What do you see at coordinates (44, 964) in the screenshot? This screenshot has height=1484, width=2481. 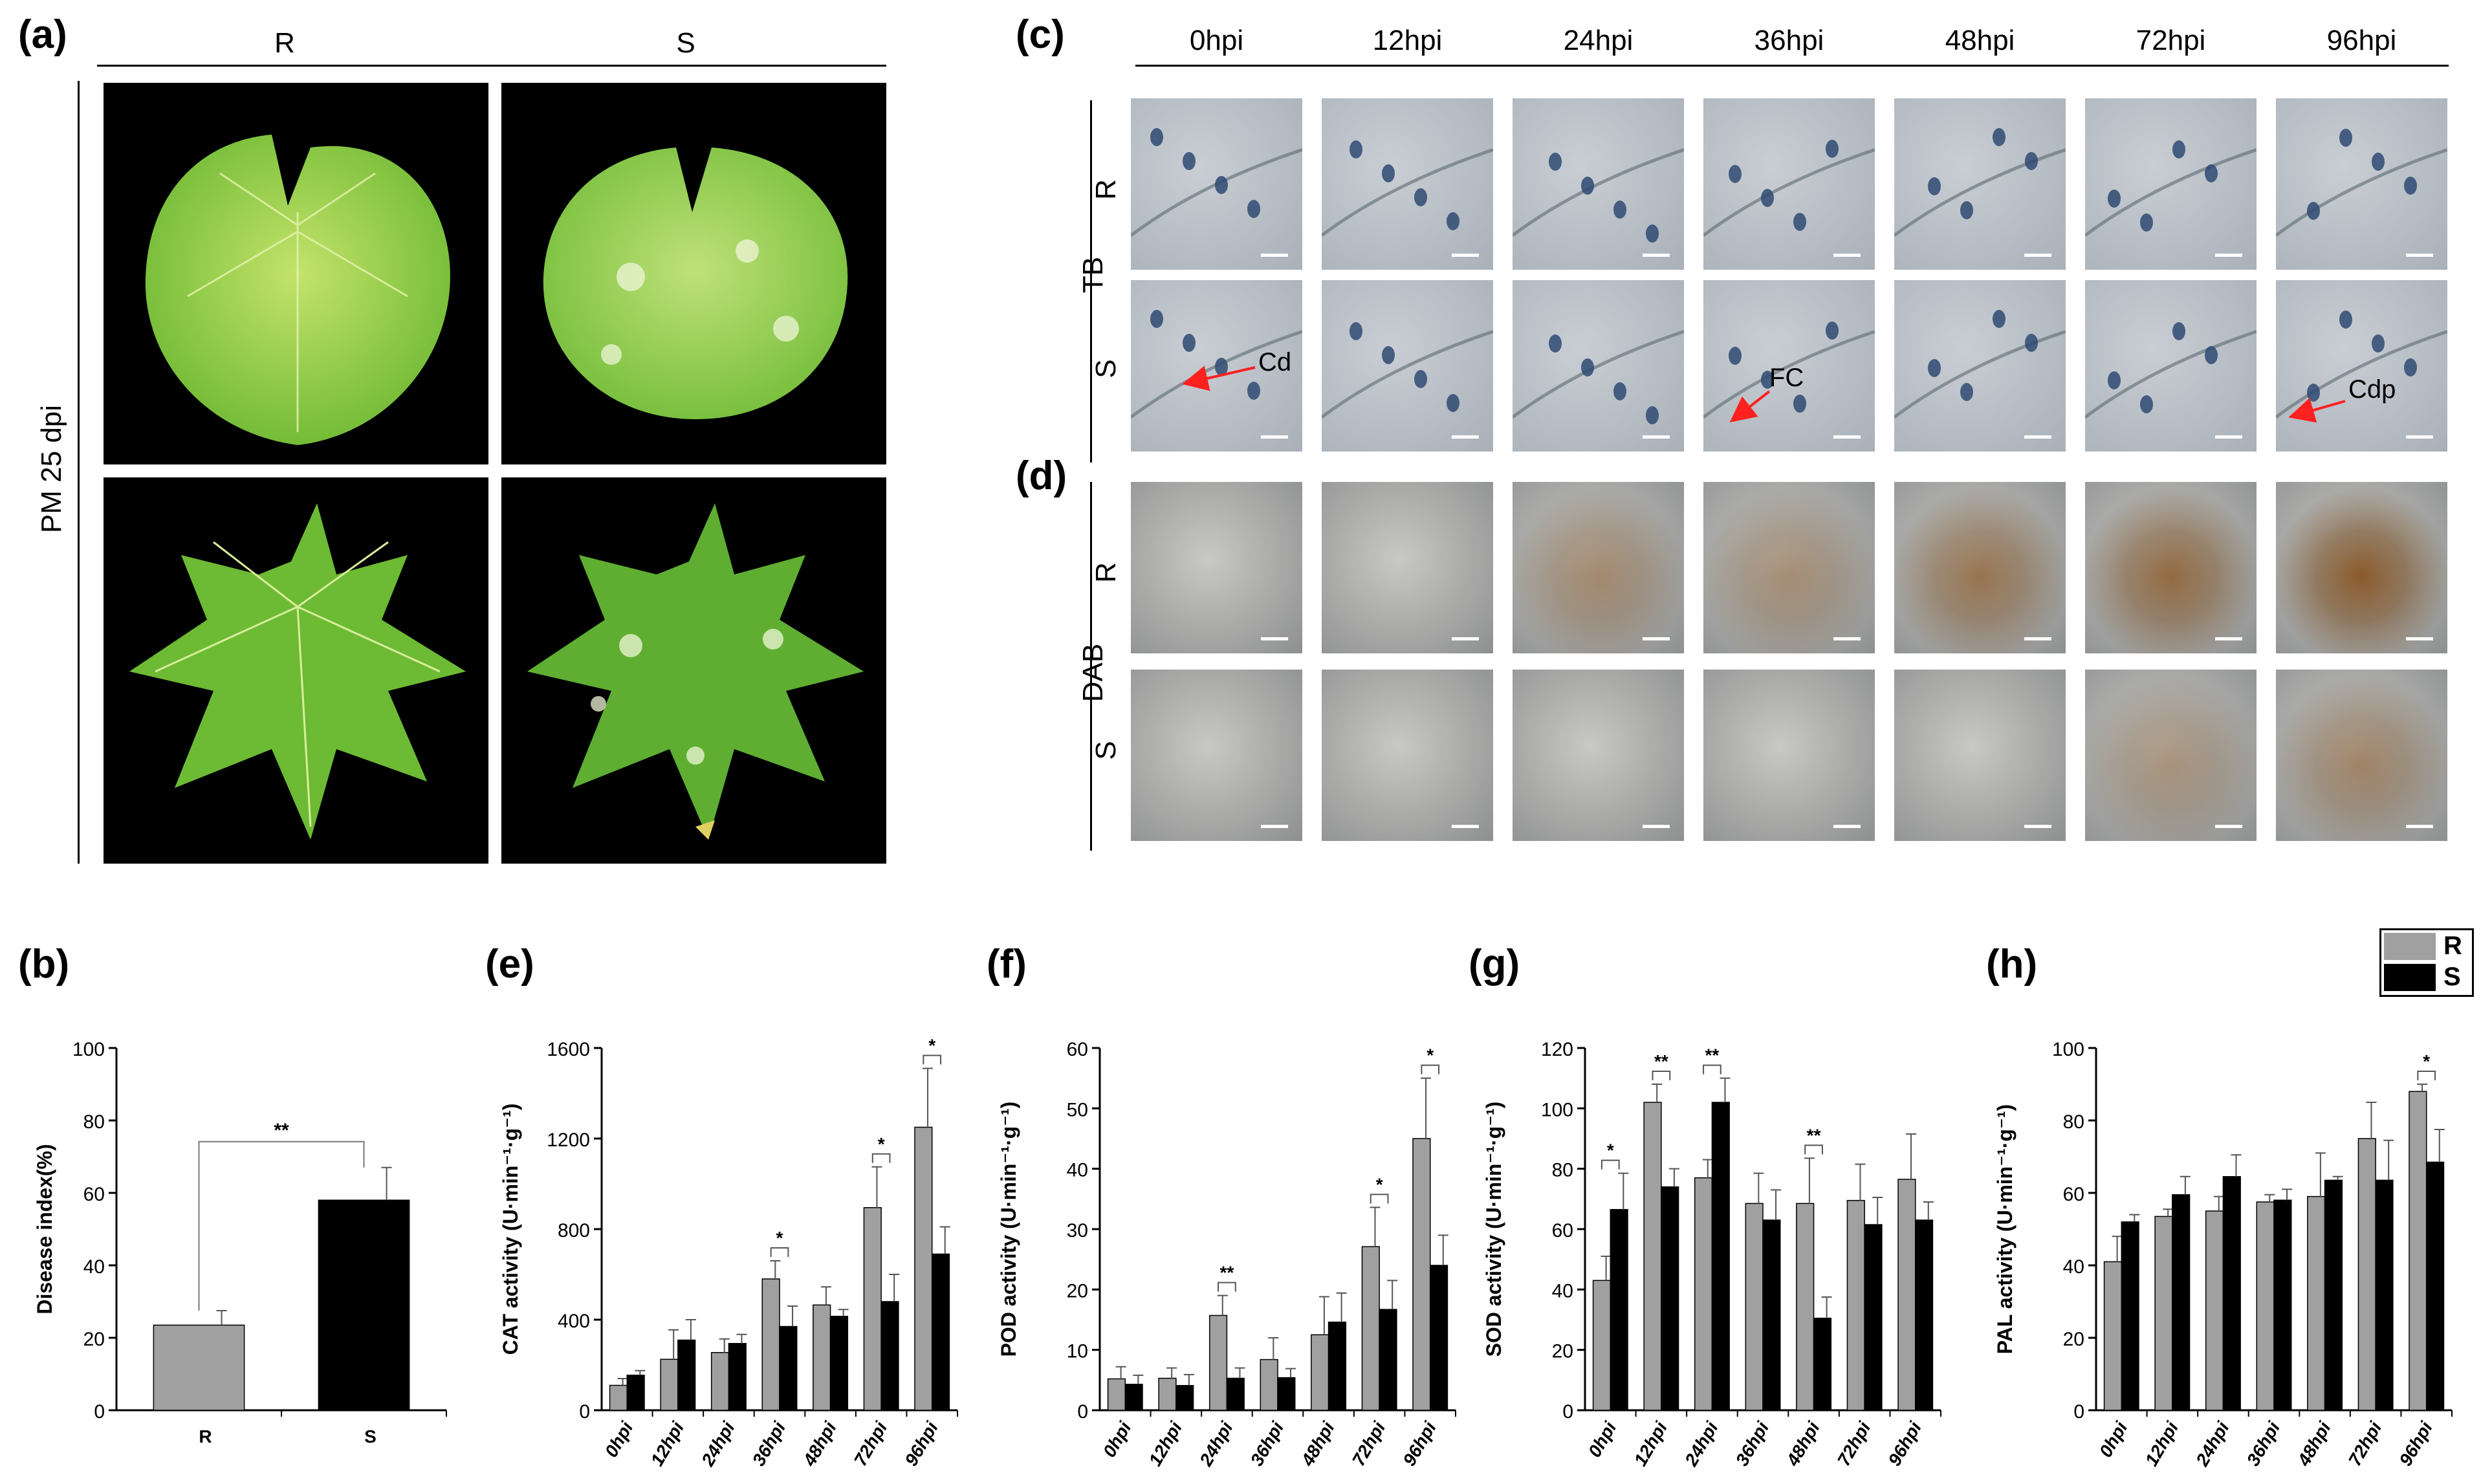 I see `panel-b-letter: (b)` at bounding box center [44, 964].